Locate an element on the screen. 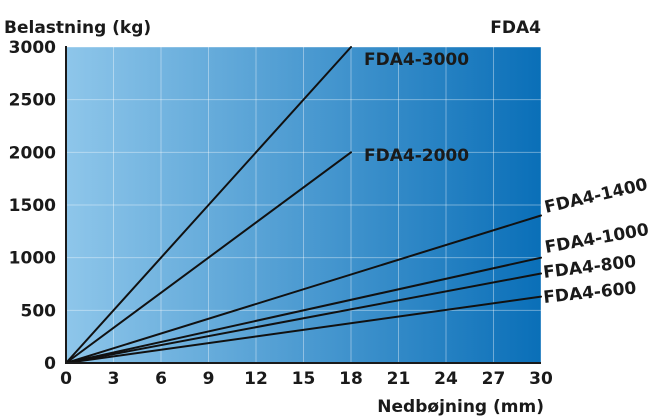 This screenshot has width=651, height=417. x-tick-label: 9 is located at coordinates (209, 379).